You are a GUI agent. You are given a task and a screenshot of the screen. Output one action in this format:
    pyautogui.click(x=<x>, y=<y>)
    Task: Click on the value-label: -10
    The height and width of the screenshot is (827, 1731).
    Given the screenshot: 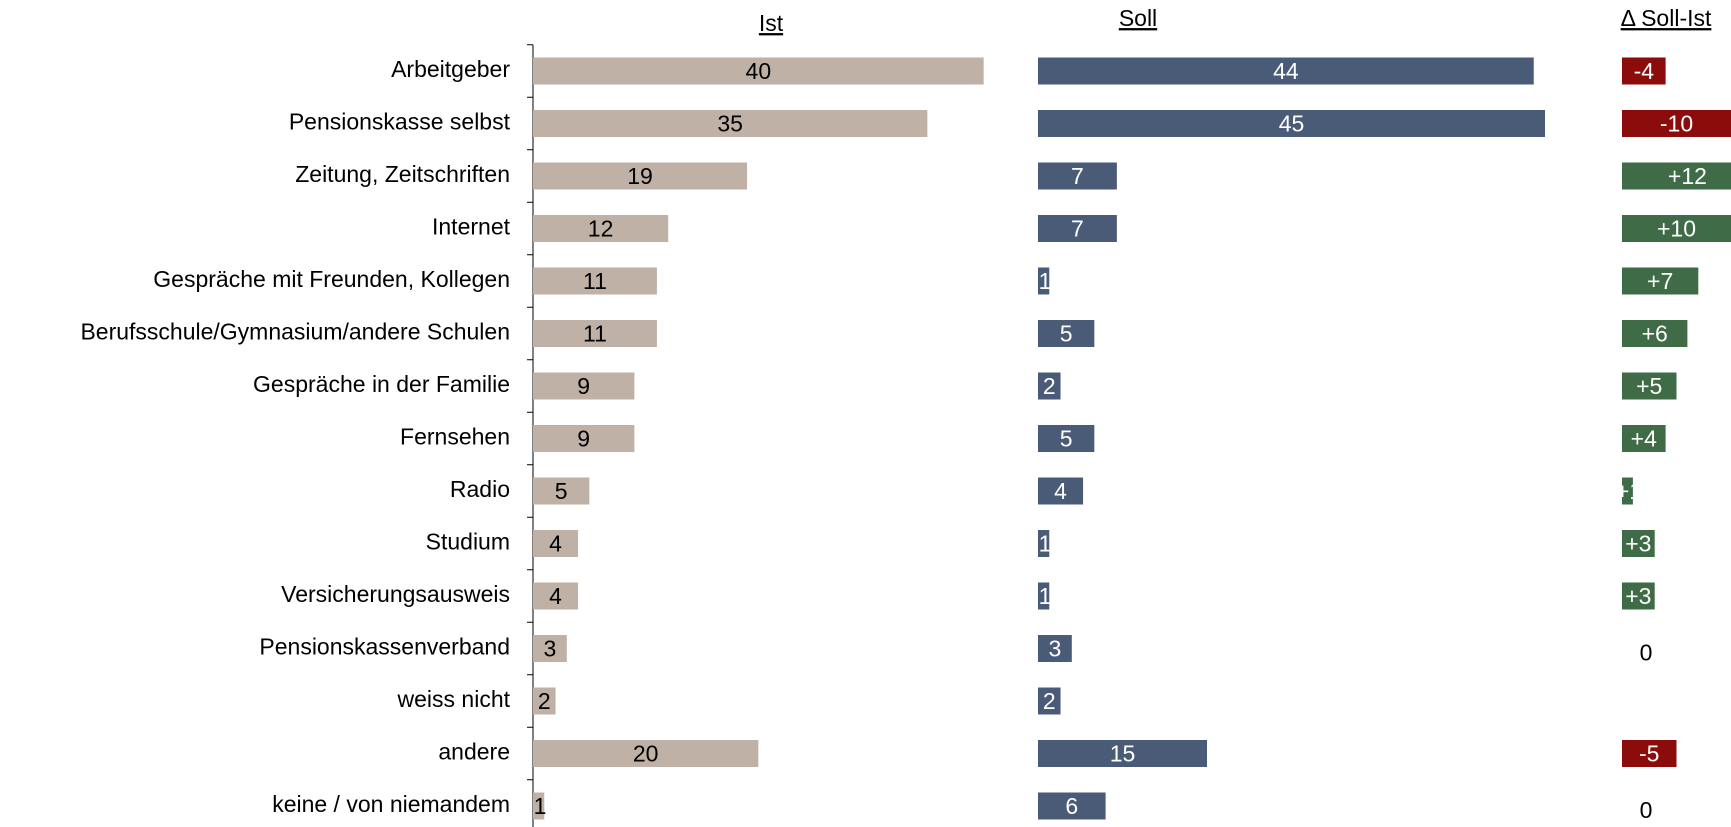 What is the action you would take?
    pyautogui.click(x=1676, y=124)
    